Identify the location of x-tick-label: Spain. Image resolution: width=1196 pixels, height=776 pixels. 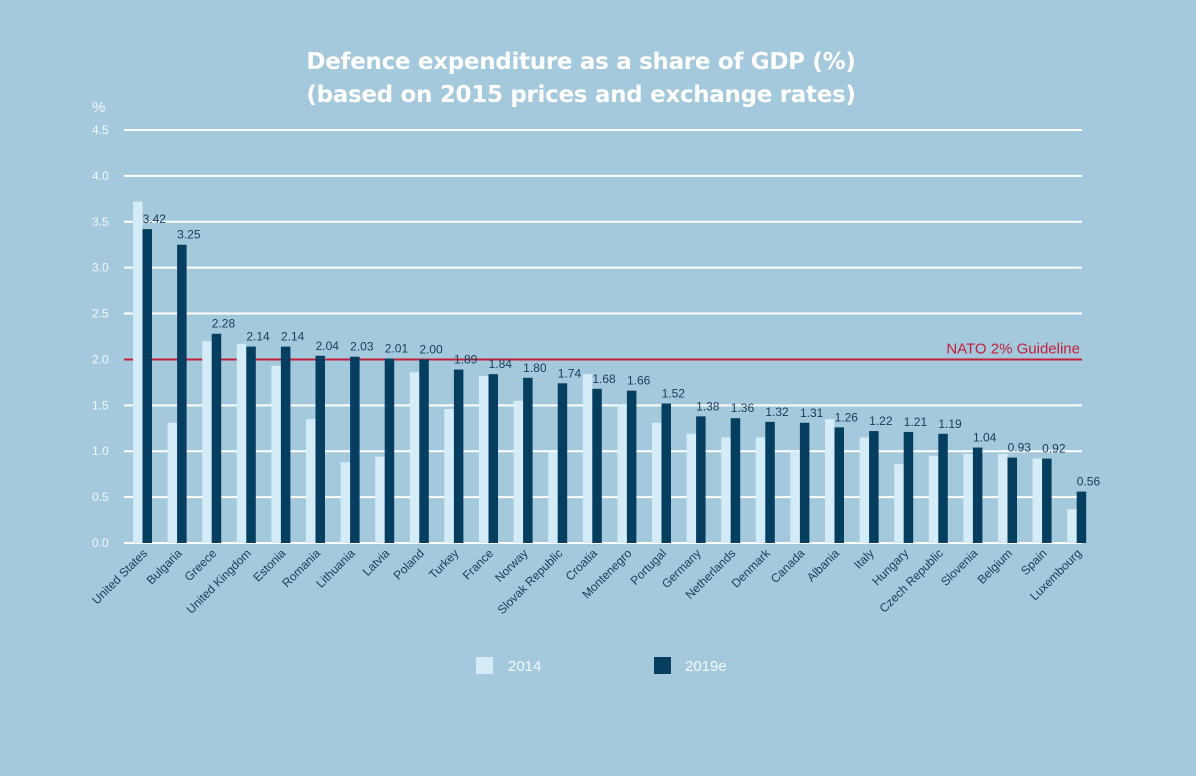
(1034, 562).